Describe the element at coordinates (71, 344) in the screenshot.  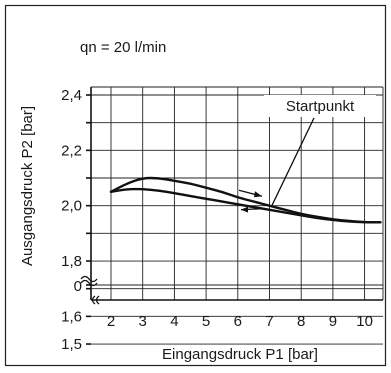
I see `y-tick-label: 1,5` at that location.